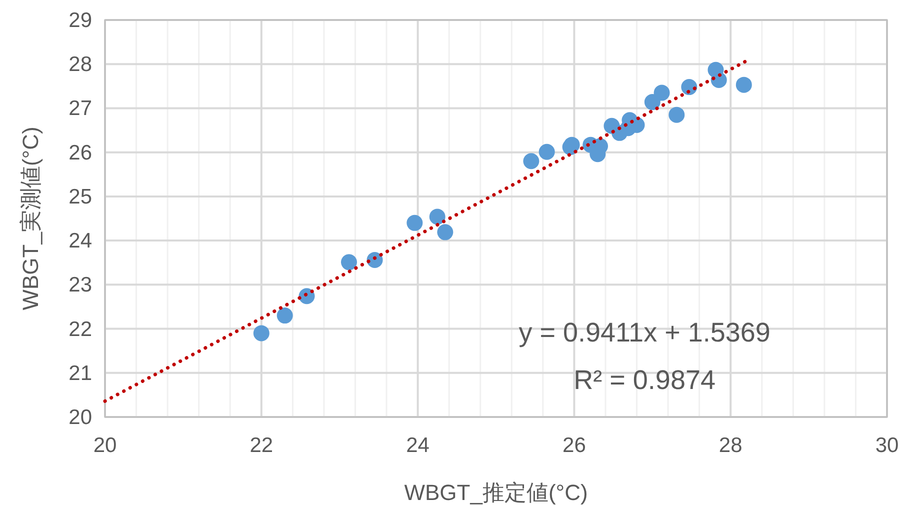 Image resolution: width=902 pixels, height=506 pixels. Describe the element at coordinates (105, 445) in the screenshot. I see `x-tick-label: 20` at that location.